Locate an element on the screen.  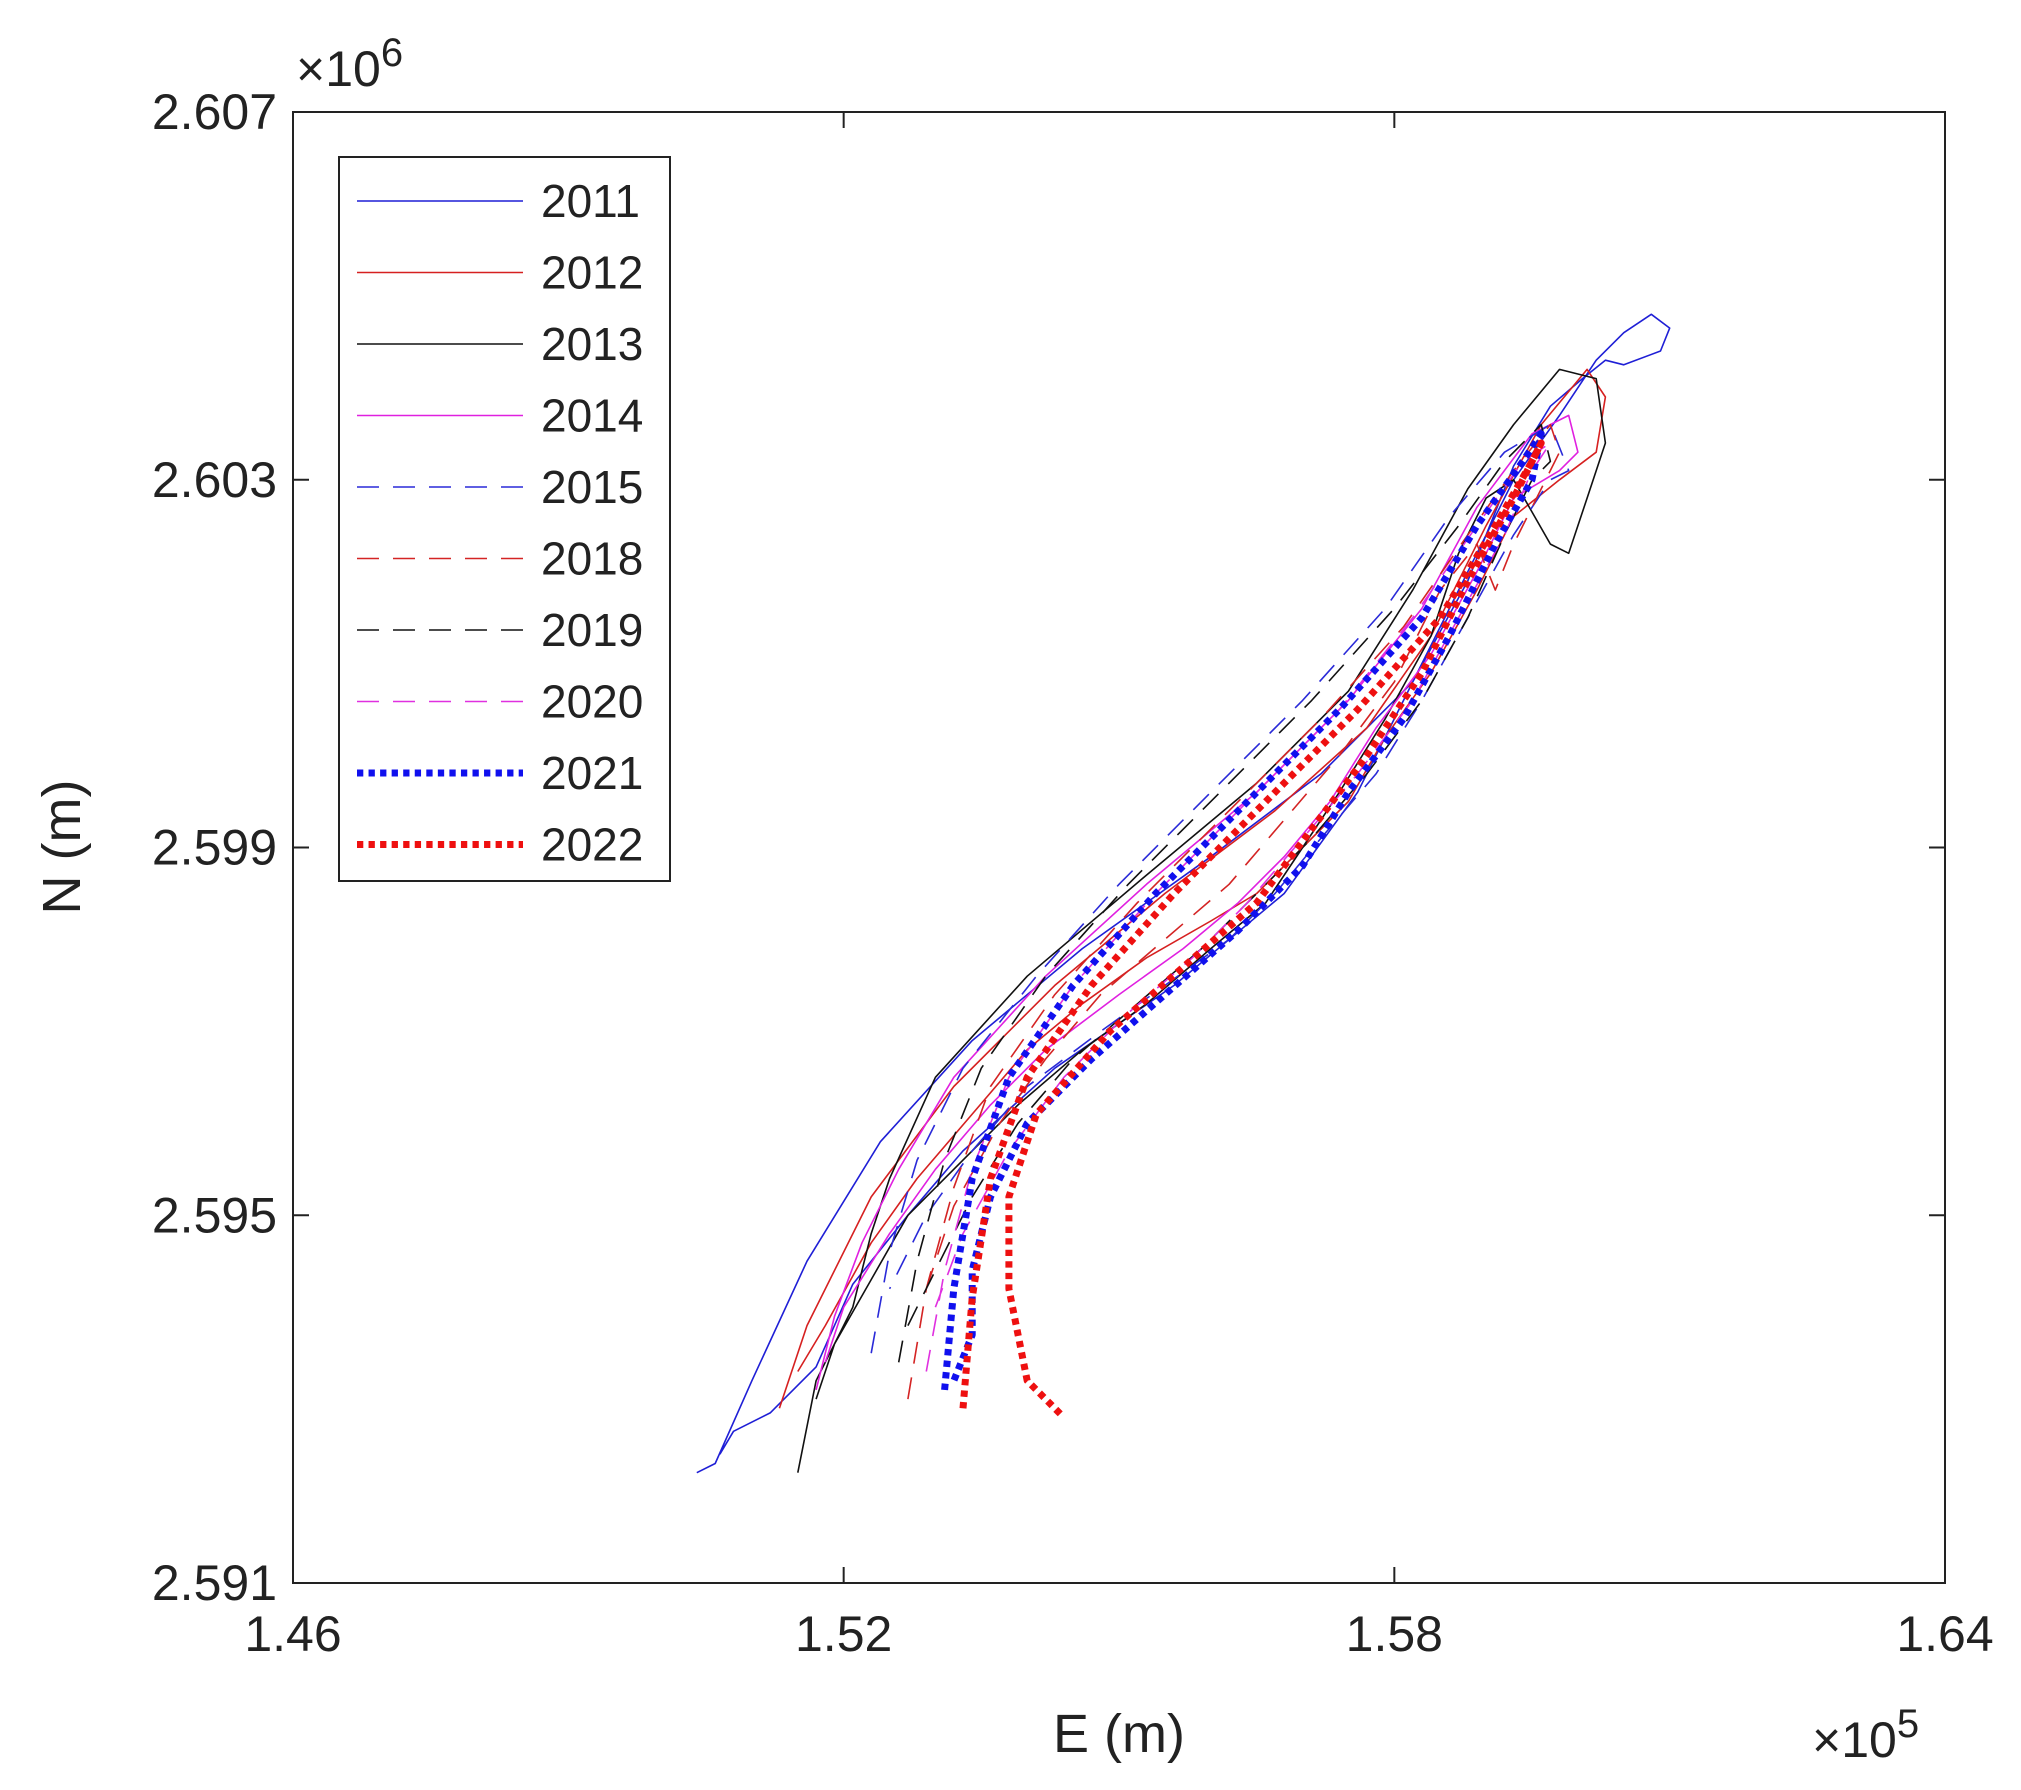
legend-label-2015: 2015 is located at coordinates (592, 487).